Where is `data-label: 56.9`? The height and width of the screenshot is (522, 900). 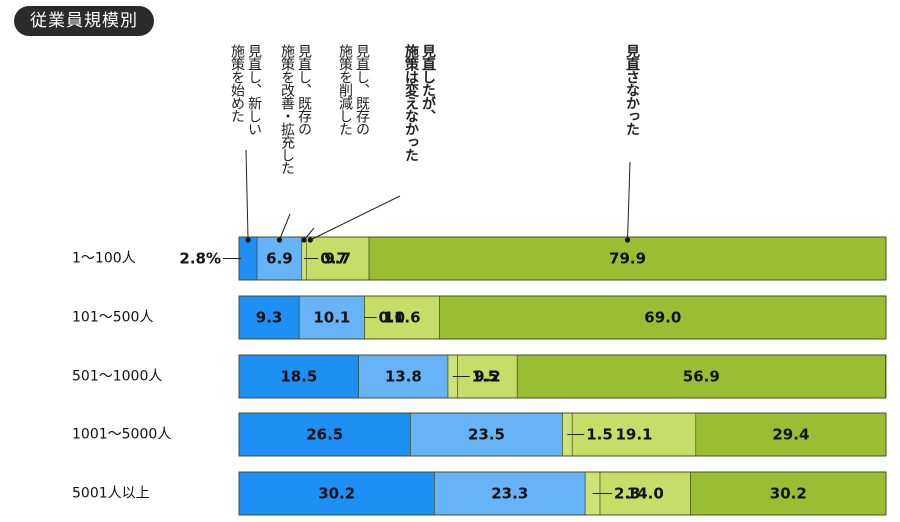 data-label: 56.9 is located at coordinates (701, 377).